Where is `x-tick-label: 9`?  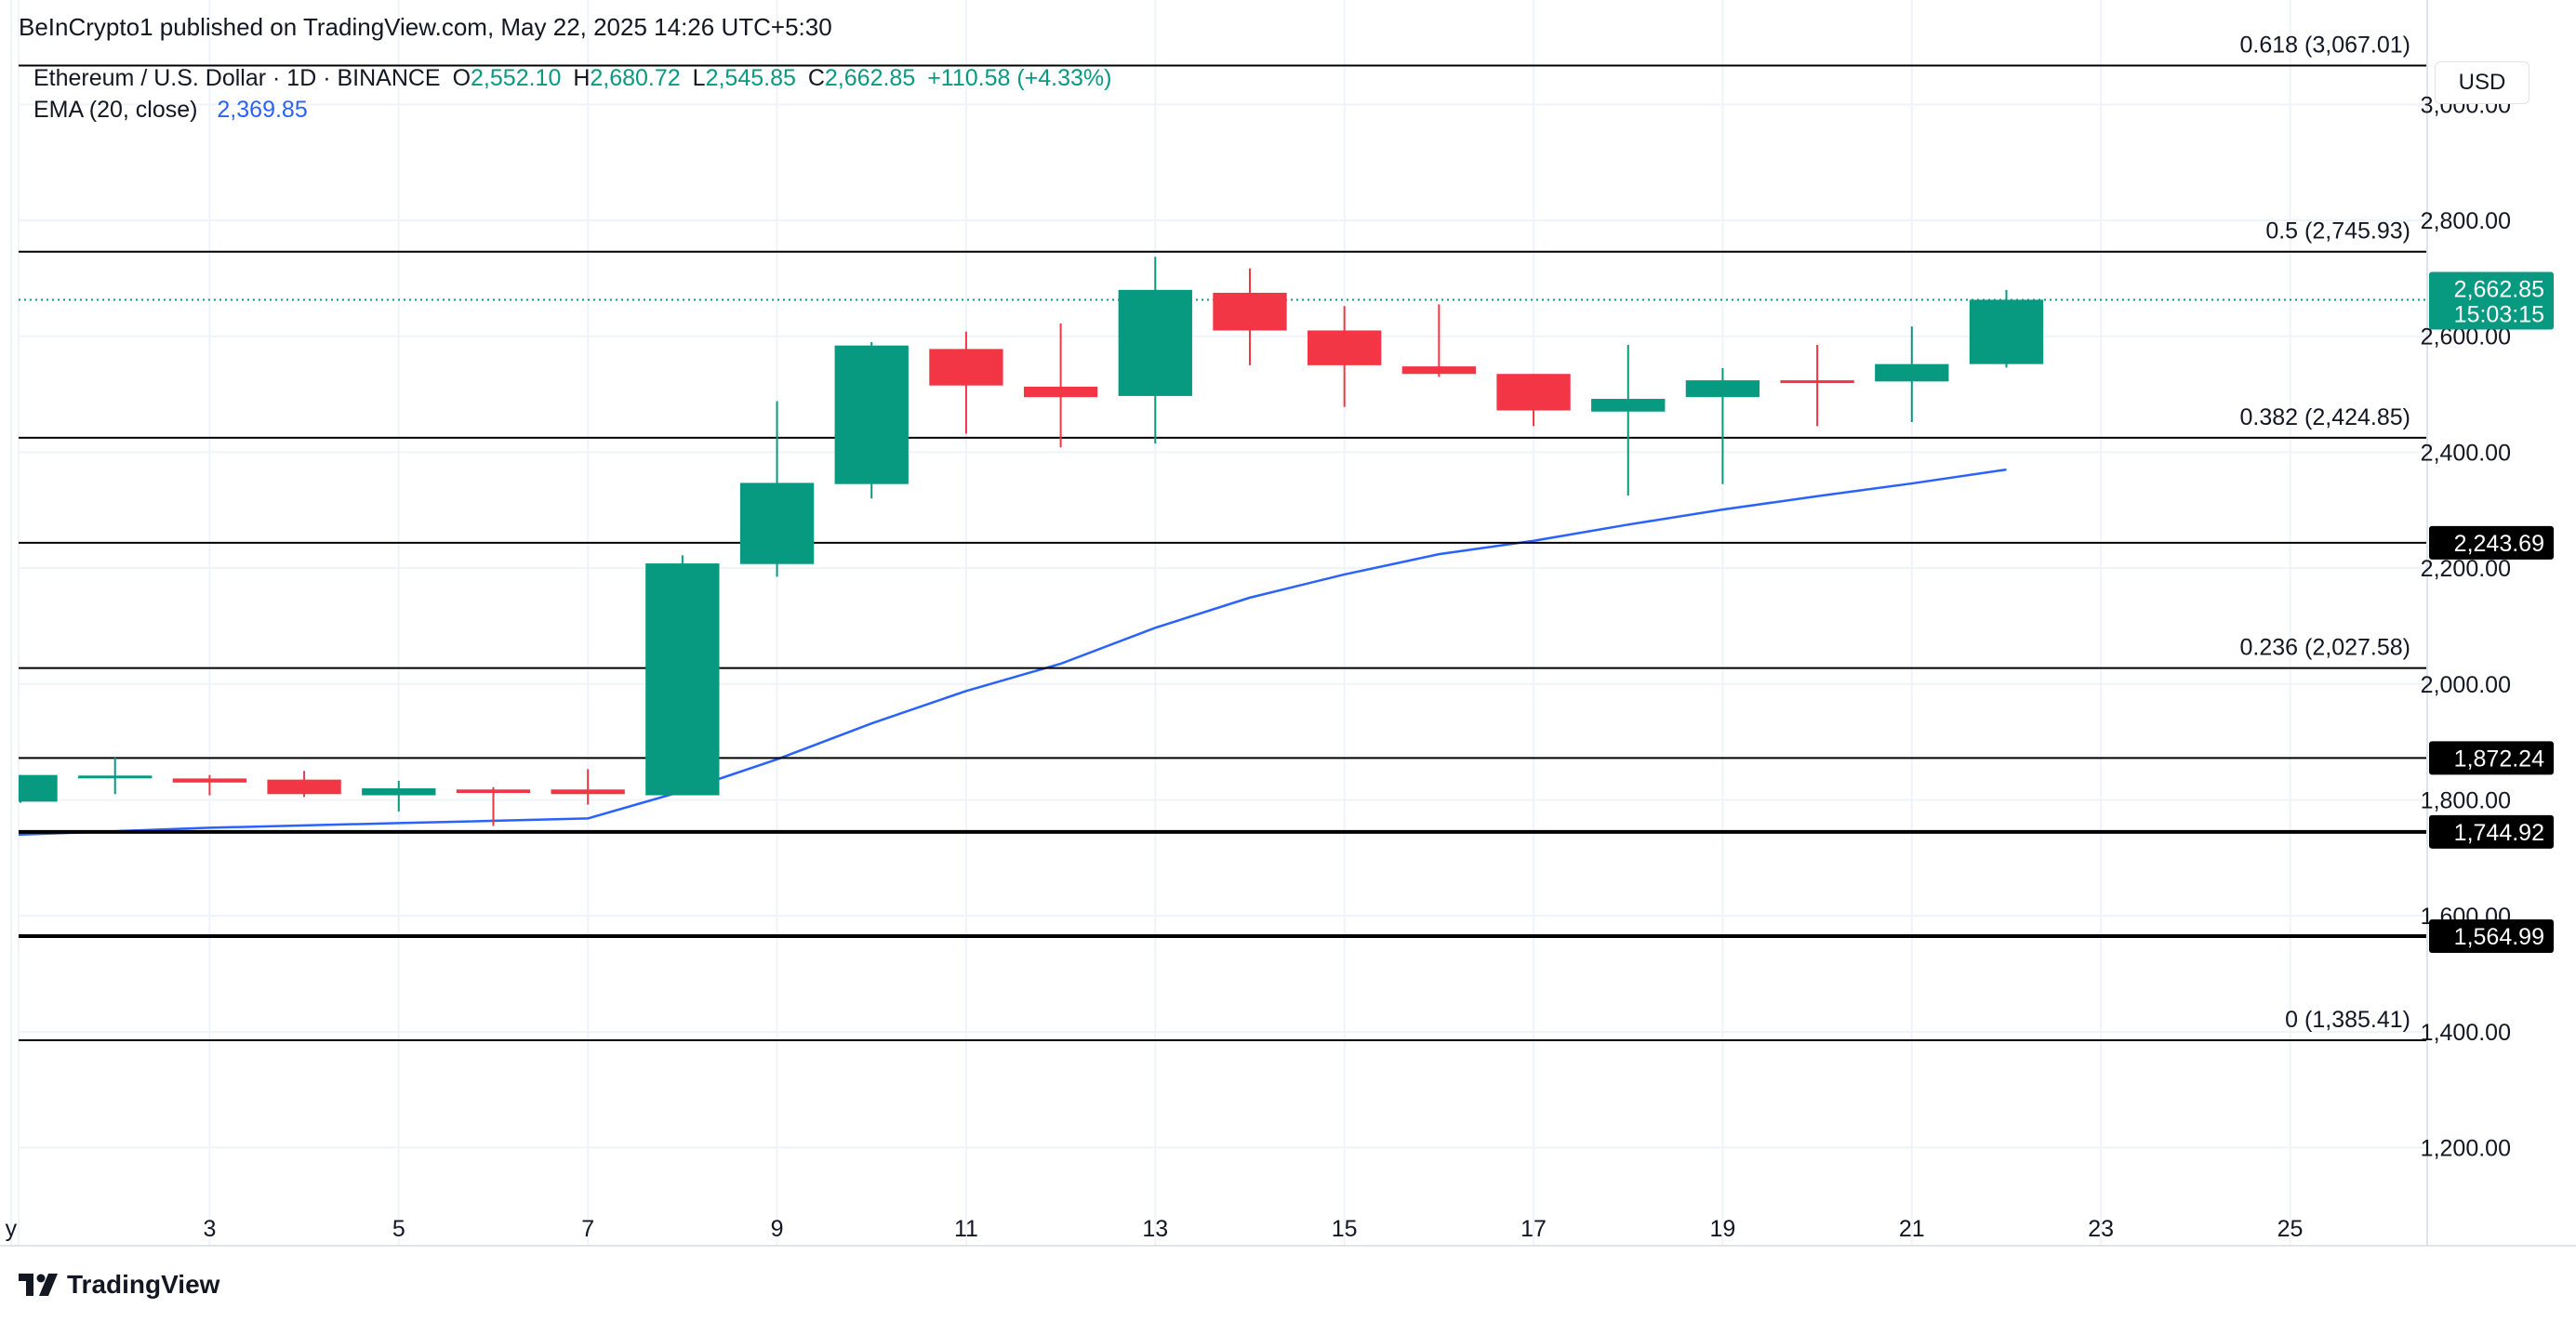
x-tick-label: 9 is located at coordinates (777, 1229).